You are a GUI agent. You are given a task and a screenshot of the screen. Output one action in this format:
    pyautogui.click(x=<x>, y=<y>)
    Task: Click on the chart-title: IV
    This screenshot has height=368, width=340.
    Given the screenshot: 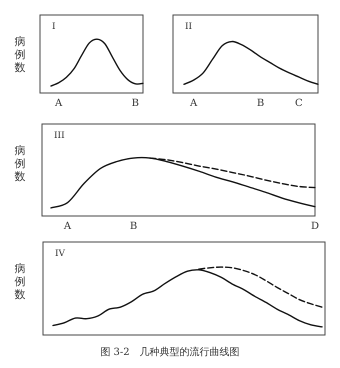 What is the action you would take?
    pyautogui.click(x=60, y=254)
    